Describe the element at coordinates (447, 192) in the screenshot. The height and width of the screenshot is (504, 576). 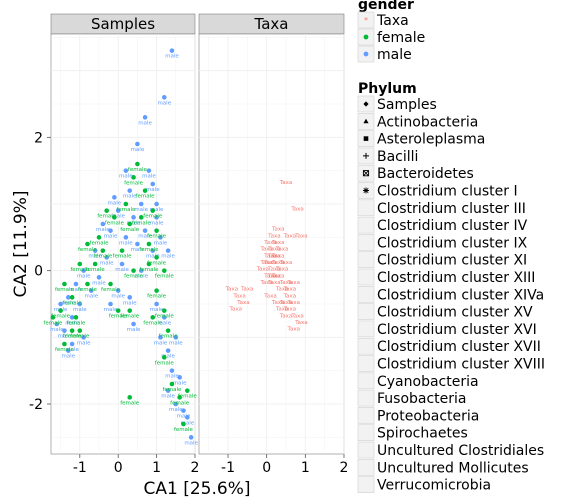
I see `legend-phylum-entry: Clostridium cluster I` at that location.